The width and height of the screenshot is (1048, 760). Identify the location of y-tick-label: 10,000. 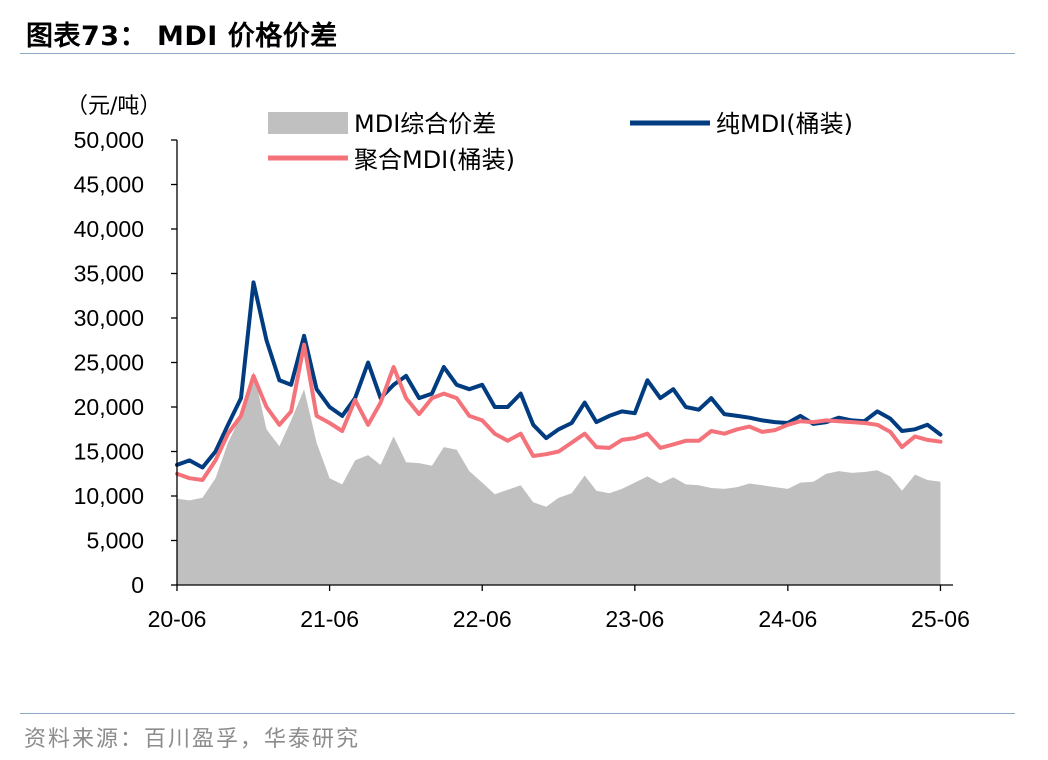
(109, 496).